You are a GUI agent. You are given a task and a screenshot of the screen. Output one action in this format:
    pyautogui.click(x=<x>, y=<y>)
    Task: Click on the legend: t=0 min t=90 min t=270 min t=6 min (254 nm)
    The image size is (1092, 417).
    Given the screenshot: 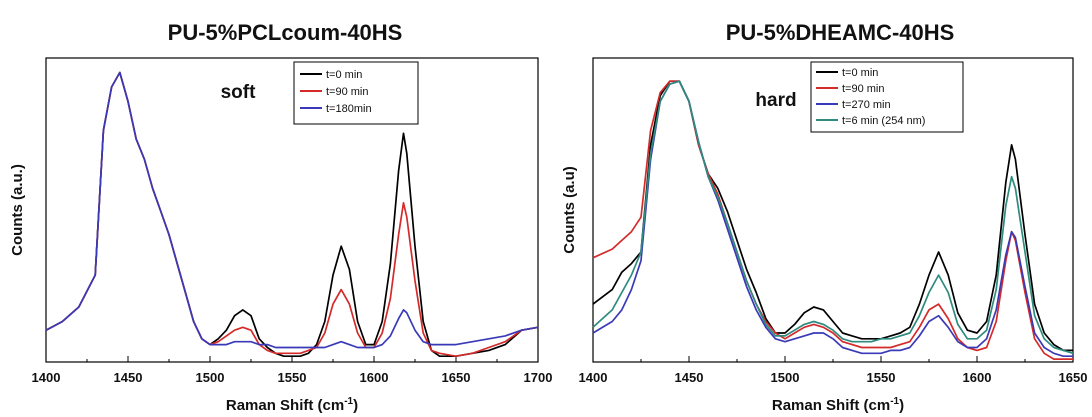 What is the action you would take?
    pyautogui.click(x=887, y=97)
    